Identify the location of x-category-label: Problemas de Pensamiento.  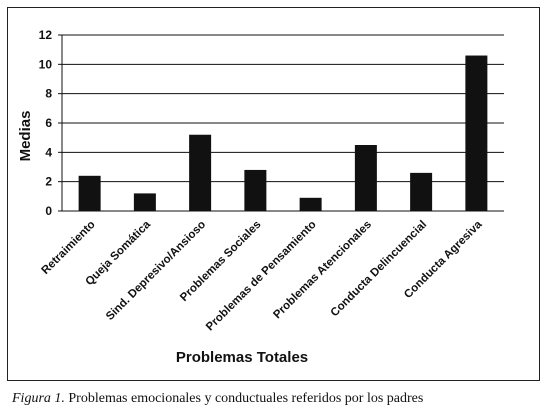
(261, 276).